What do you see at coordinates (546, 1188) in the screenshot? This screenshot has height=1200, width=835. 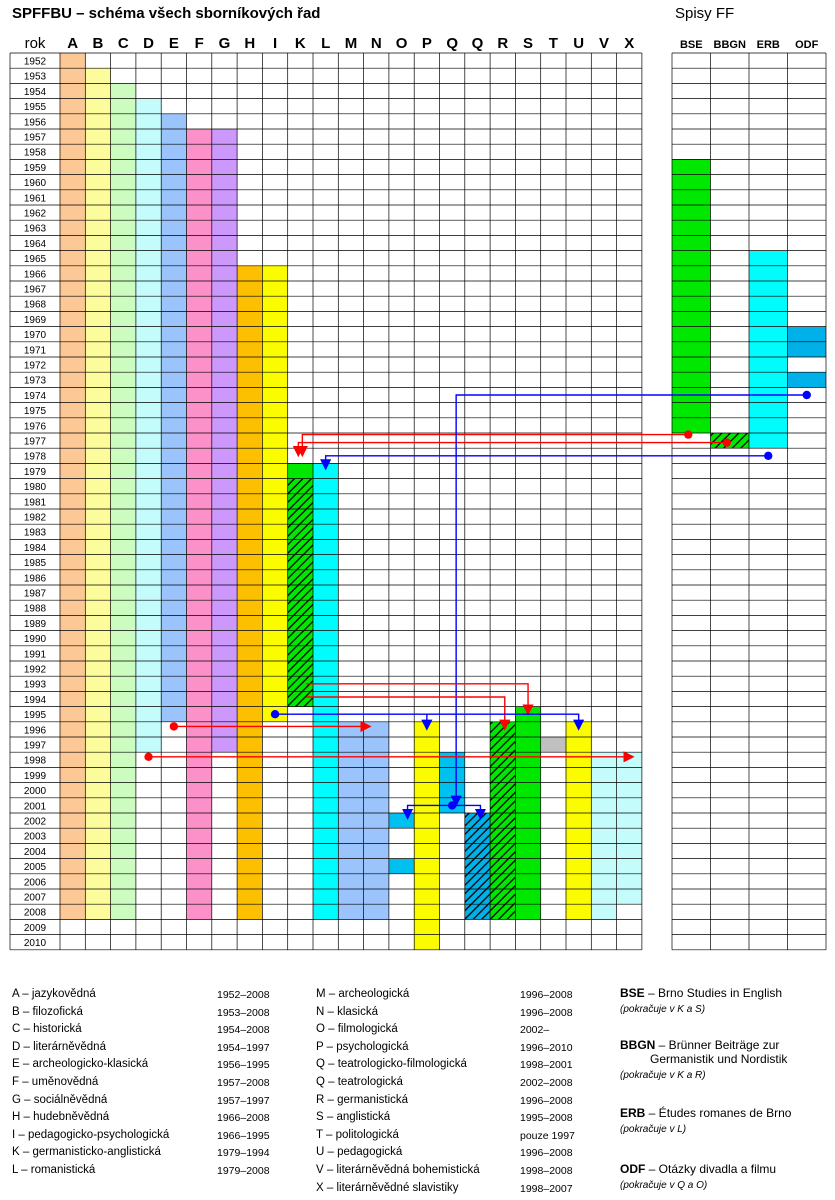 I see `legend-years: 1998–2007` at bounding box center [546, 1188].